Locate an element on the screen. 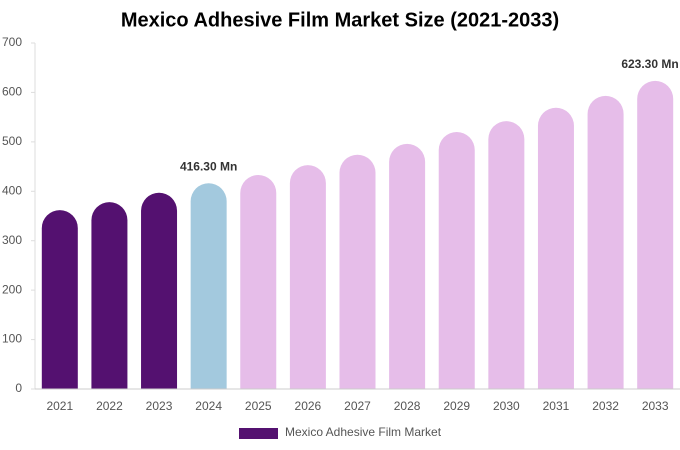 The width and height of the screenshot is (680, 450). x-tick-label: 2029 is located at coordinates (456, 406).